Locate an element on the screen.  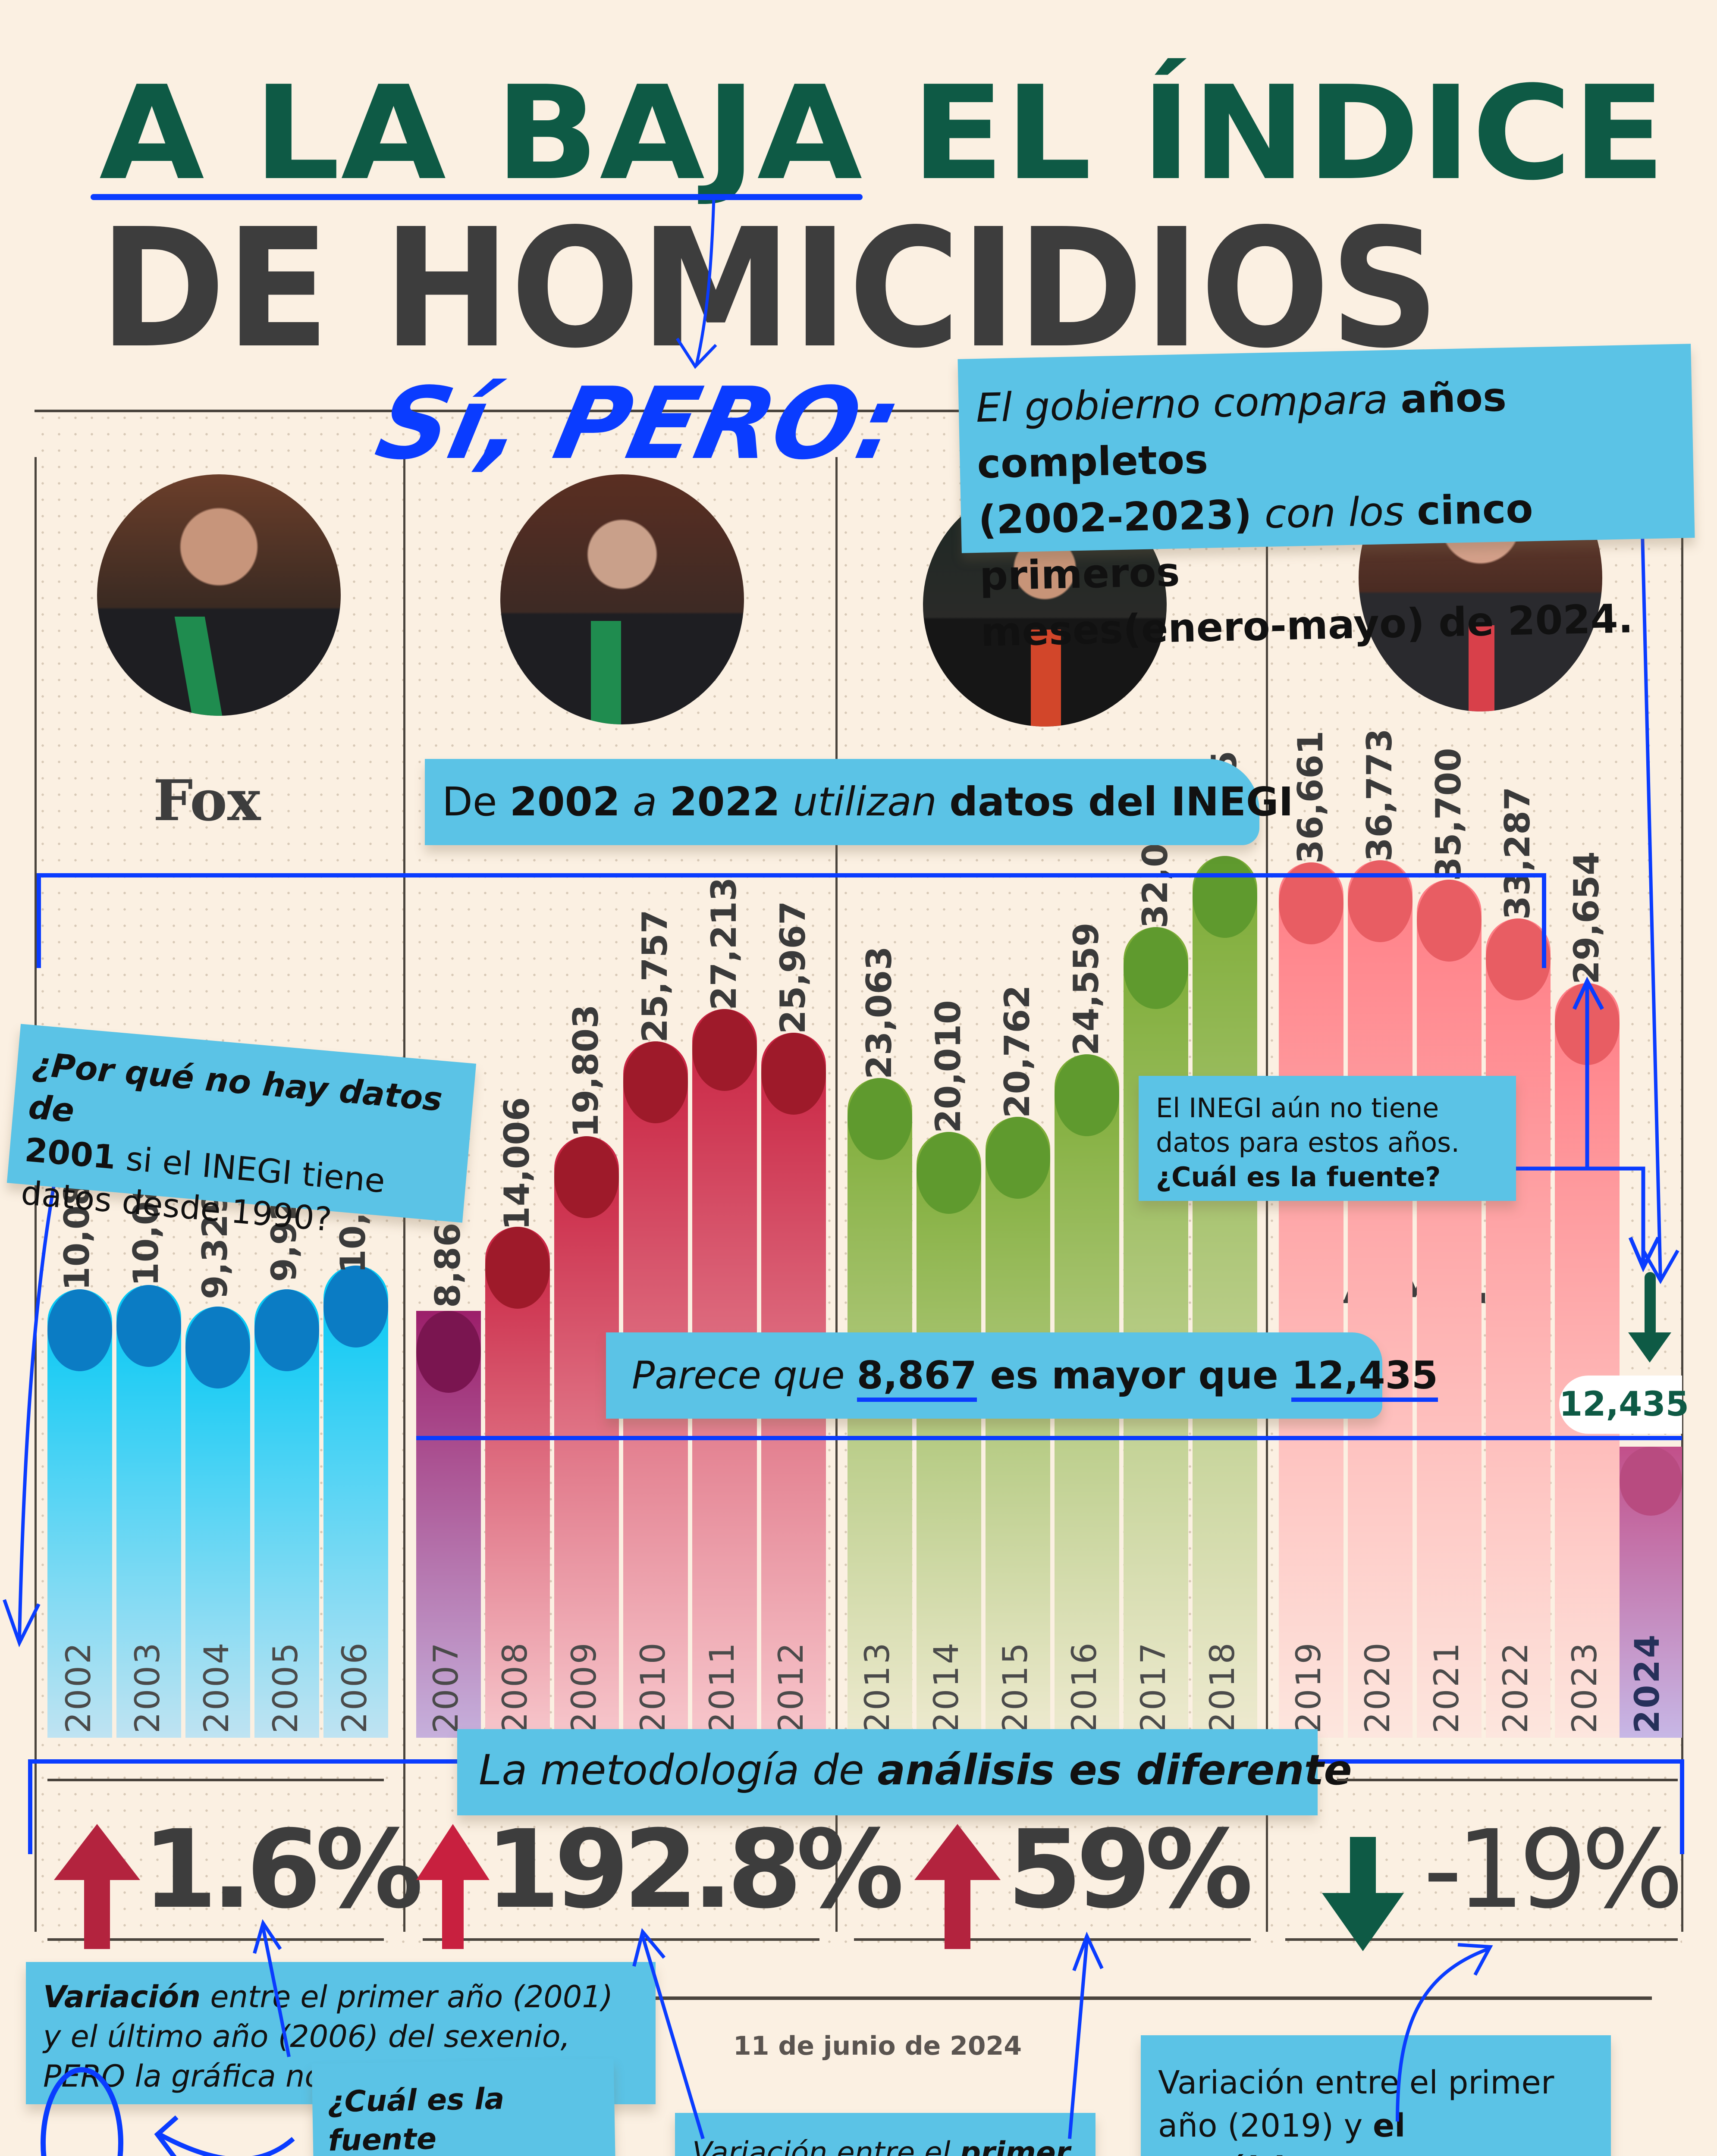
methodology-bracket-right is located at coordinates (1682, 1807).